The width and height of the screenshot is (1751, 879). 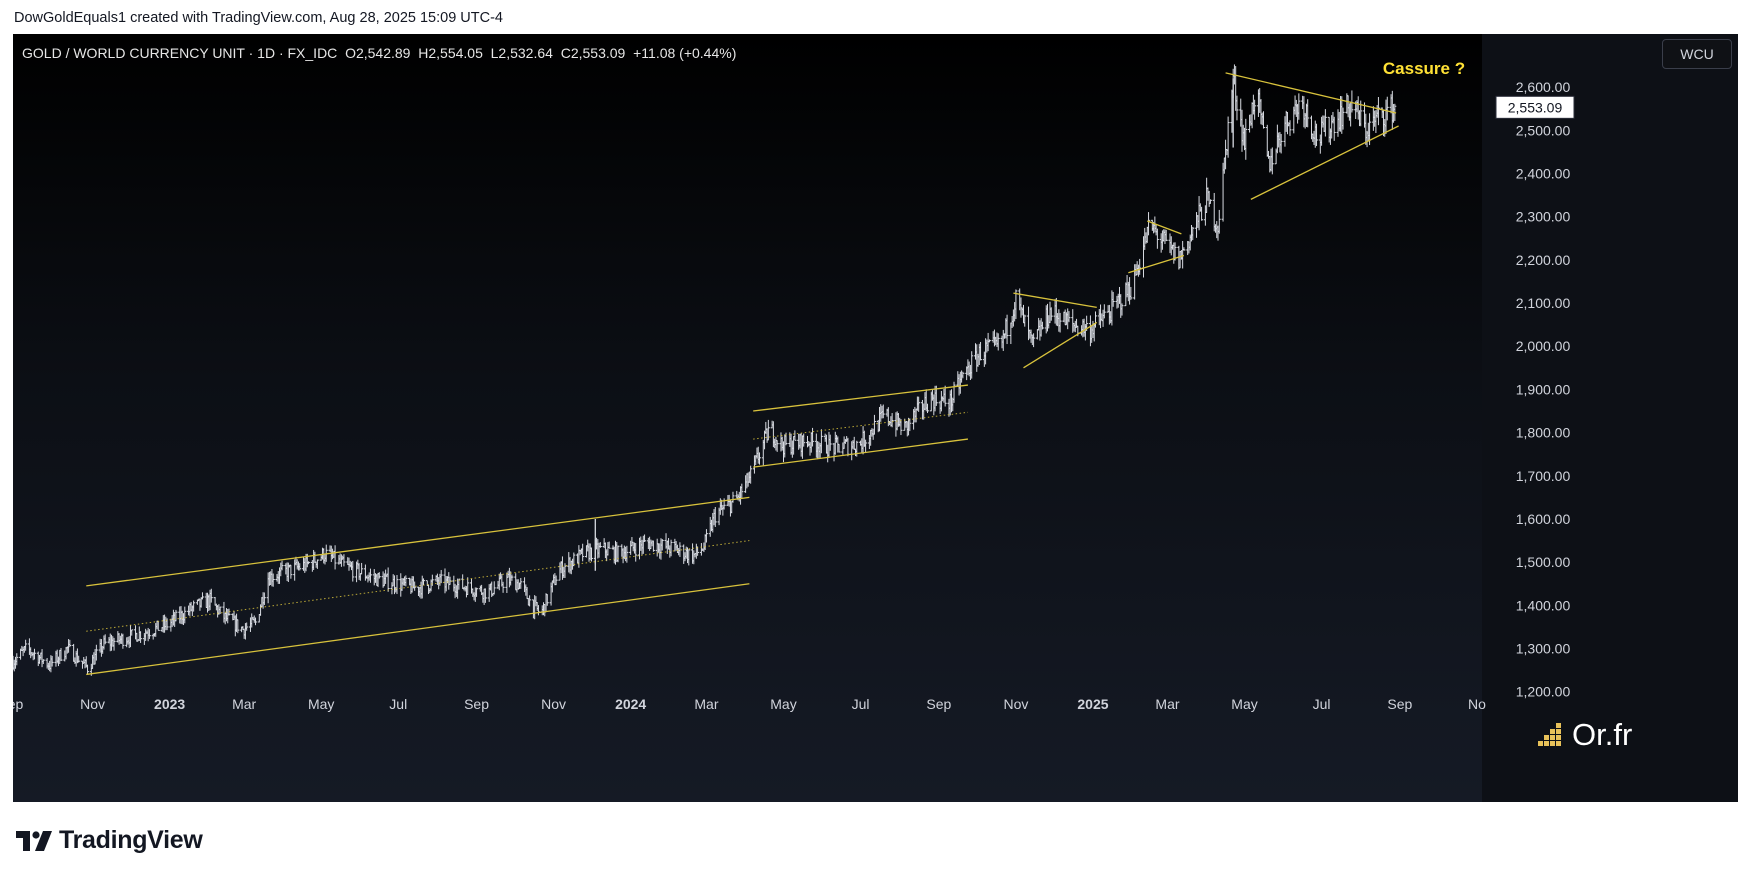 What do you see at coordinates (34, 840) in the screenshot?
I see `tradingview-logo-icon` at bounding box center [34, 840].